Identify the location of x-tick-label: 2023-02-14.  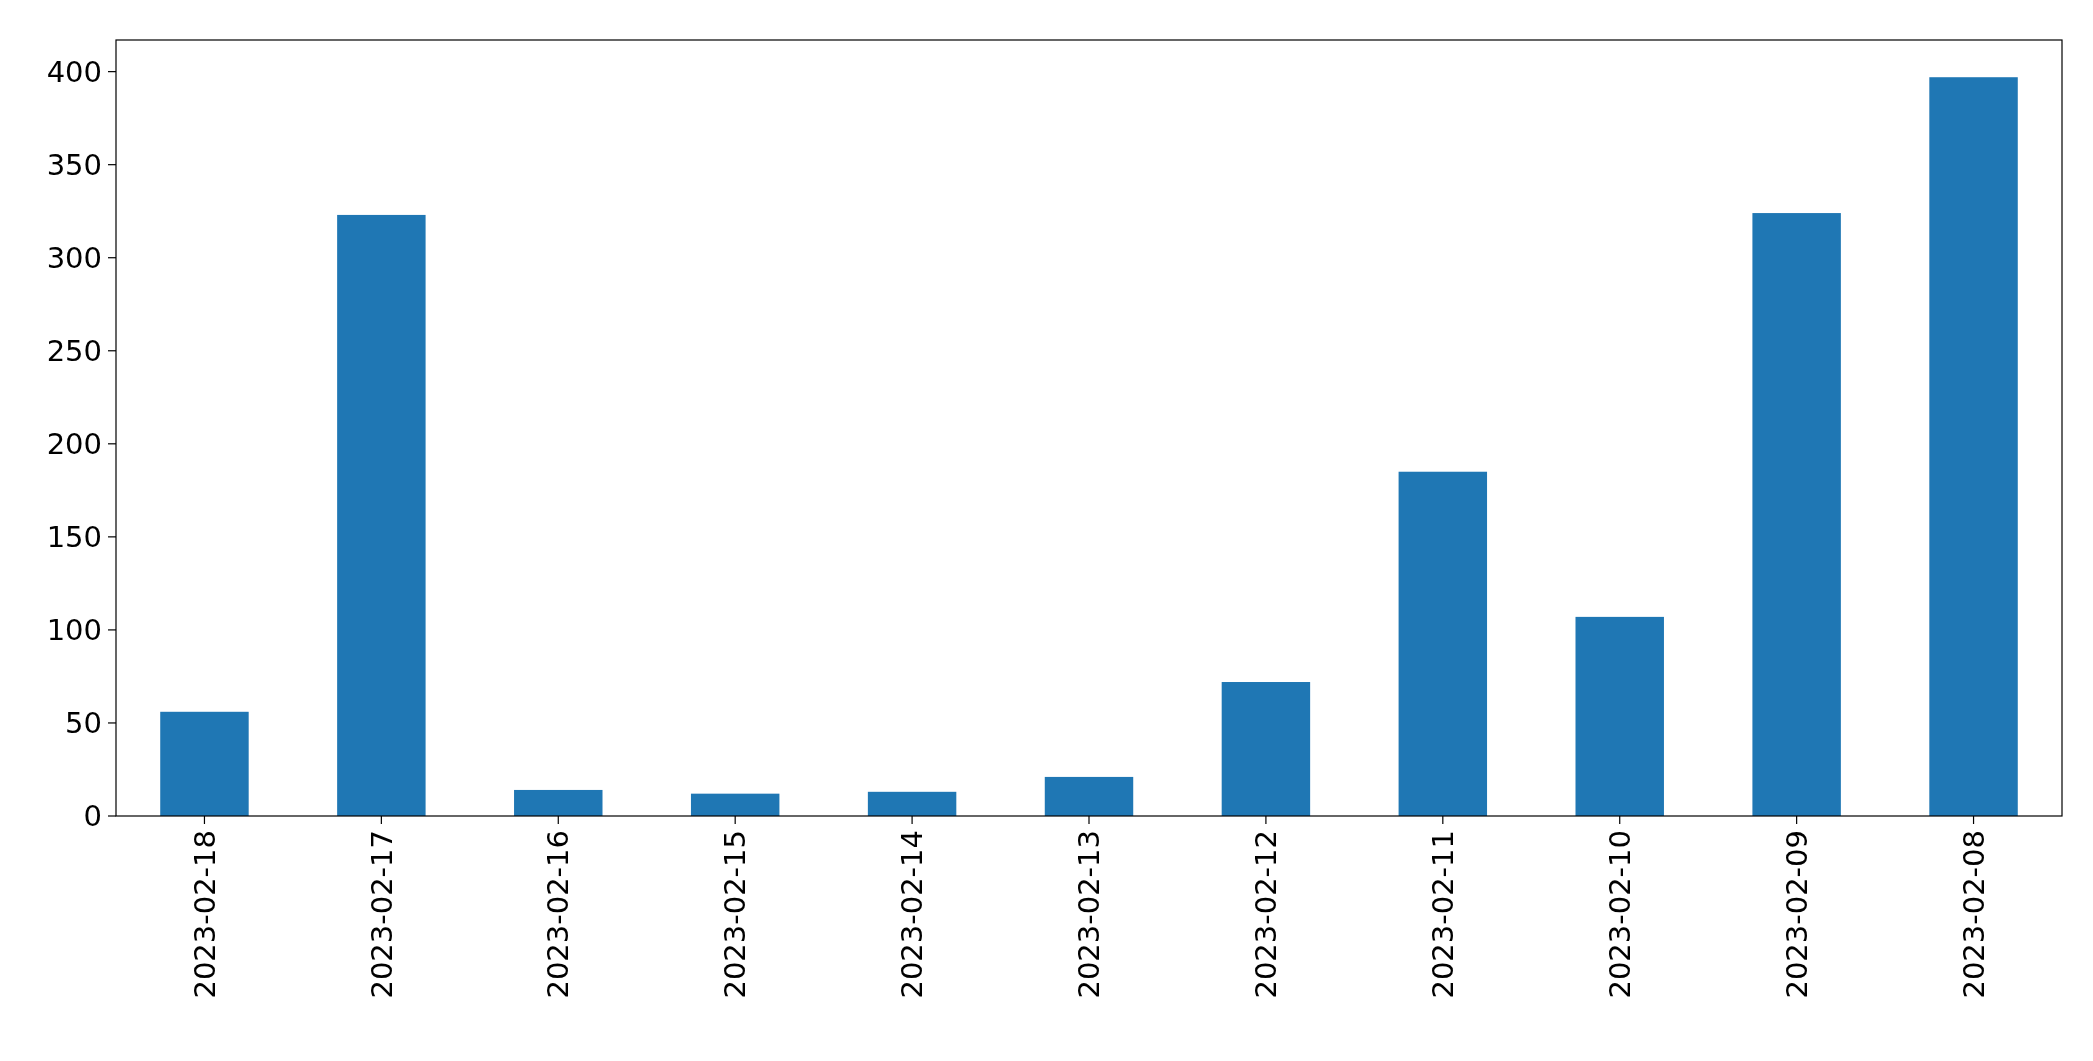
(912, 914).